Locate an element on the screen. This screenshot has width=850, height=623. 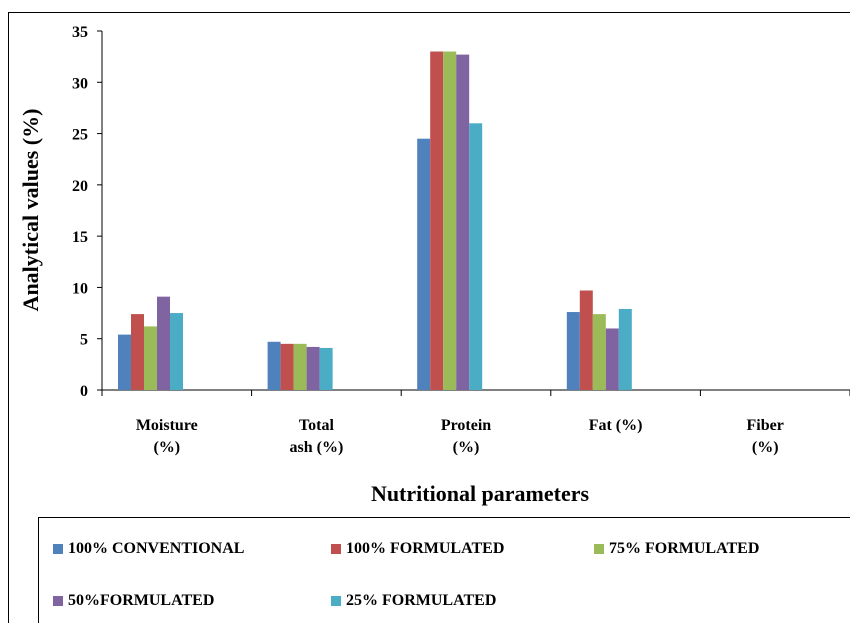
y-tick-label: 35 is located at coordinates (80, 32).